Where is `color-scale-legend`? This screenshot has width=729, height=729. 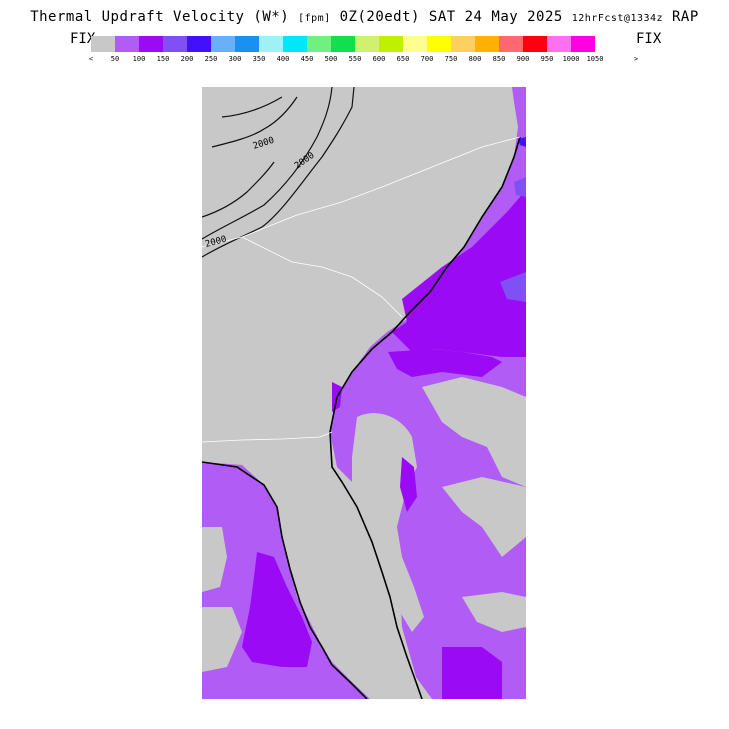 color-scale-legend is located at coordinates (343, 44).